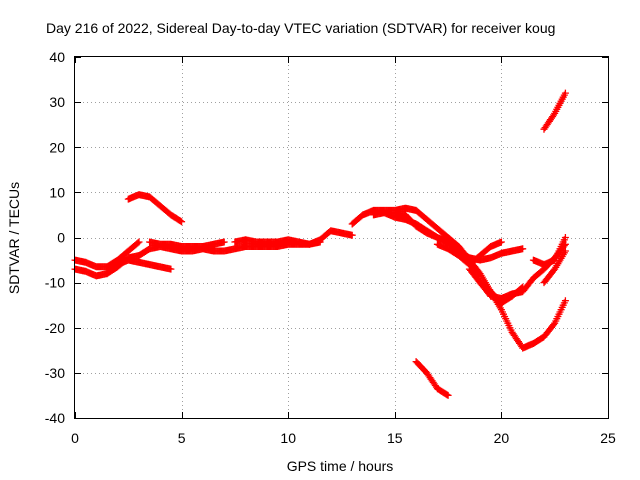  I want to click on y-tick-label: -30, so click(55, 373).